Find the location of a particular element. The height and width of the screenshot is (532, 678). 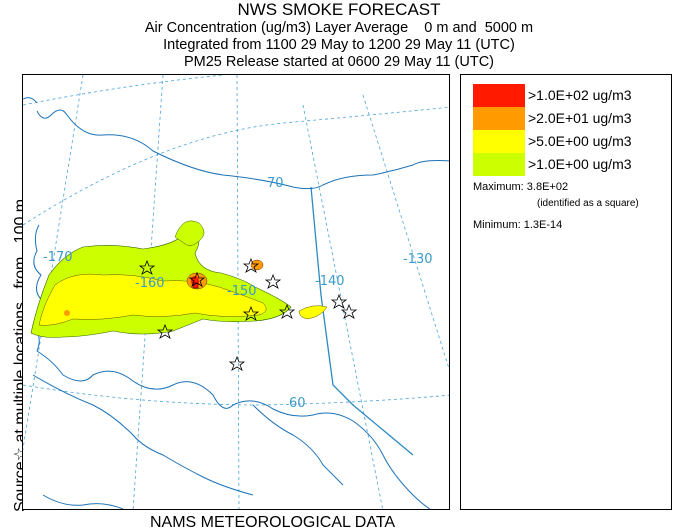

gulf-coast is located at coordinates (298, 445).